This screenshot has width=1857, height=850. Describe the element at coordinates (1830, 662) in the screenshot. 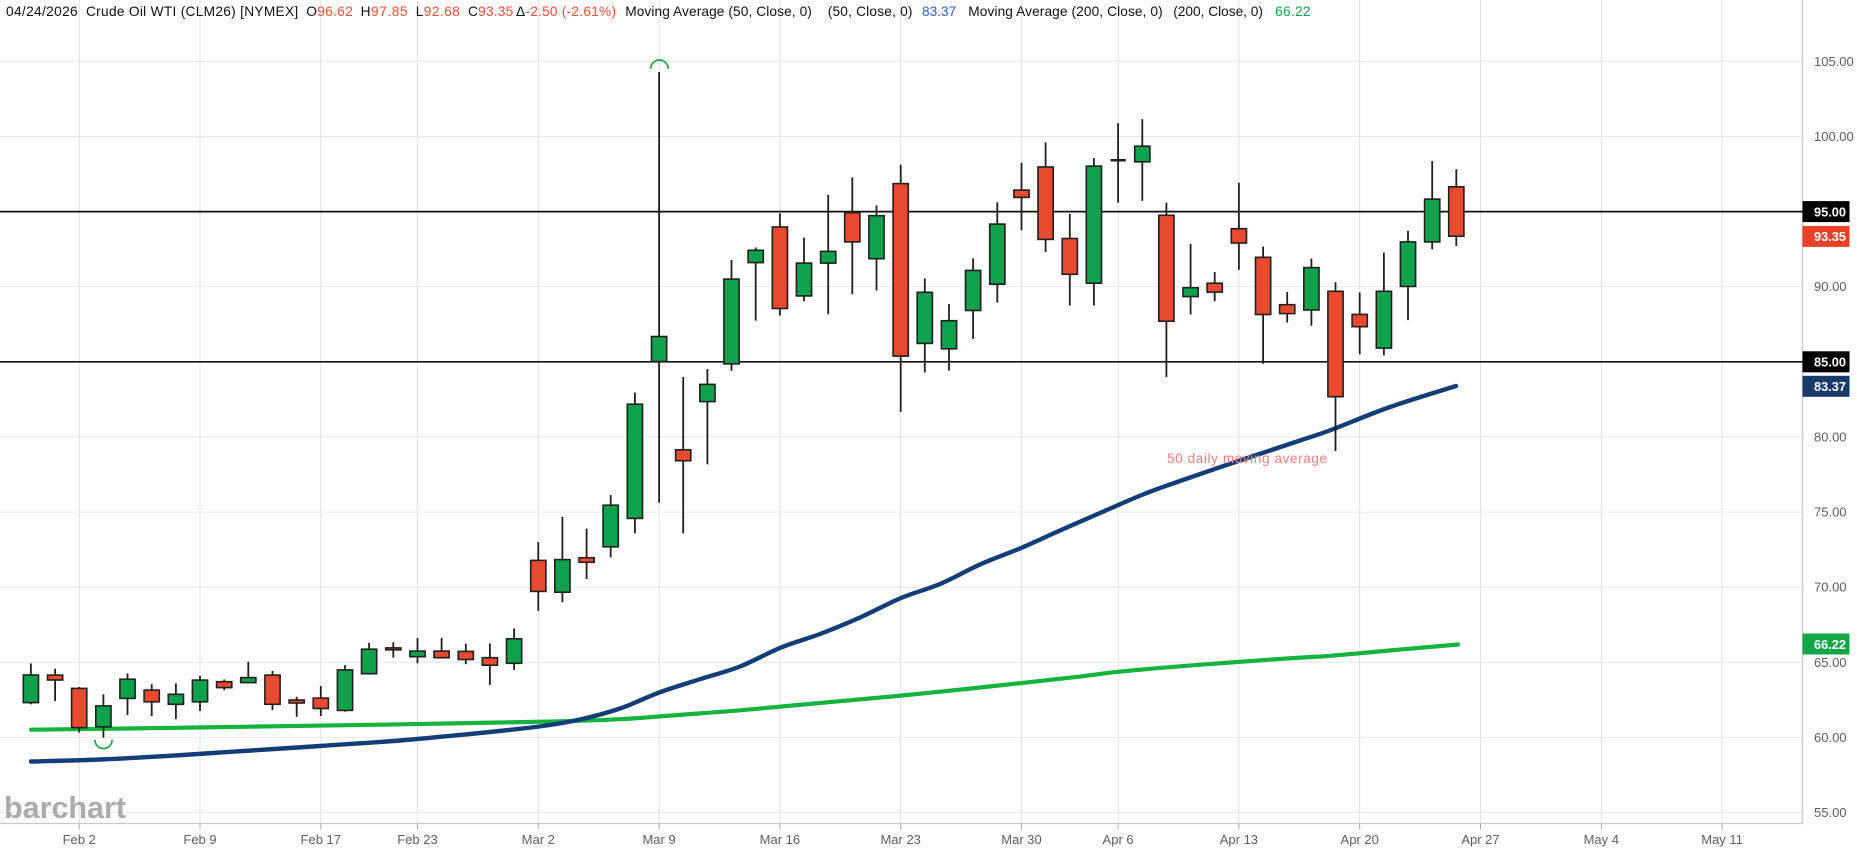

I see `svg-text: 65.00` at that location.